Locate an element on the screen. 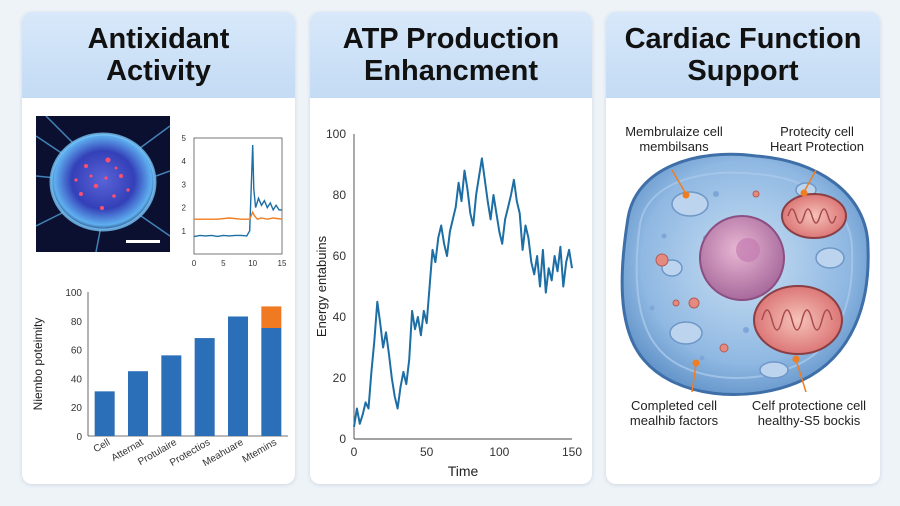  panel-title: Cardiac Function Support is located at coordinates (743, 55).